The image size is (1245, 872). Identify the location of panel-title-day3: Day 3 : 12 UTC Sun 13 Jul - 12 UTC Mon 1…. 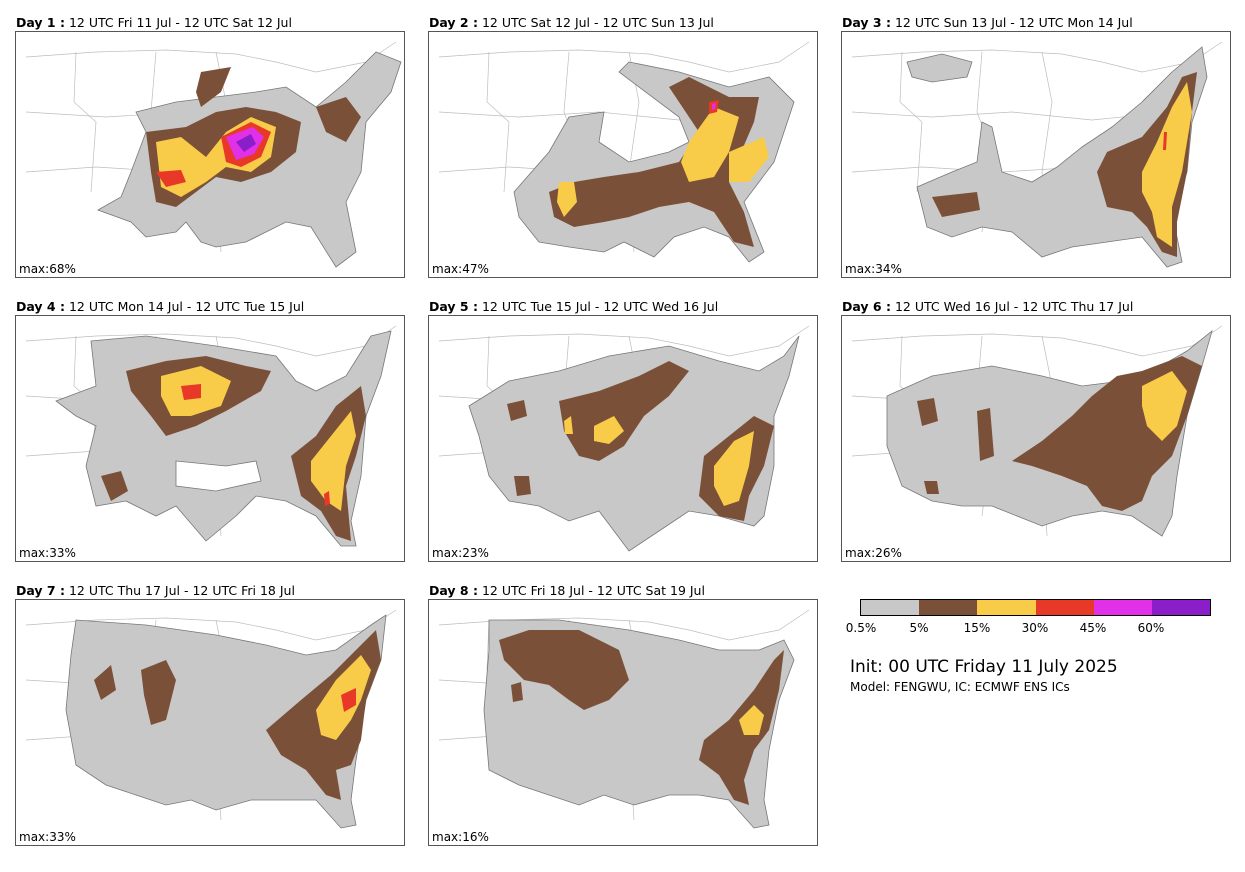
(987, 22).